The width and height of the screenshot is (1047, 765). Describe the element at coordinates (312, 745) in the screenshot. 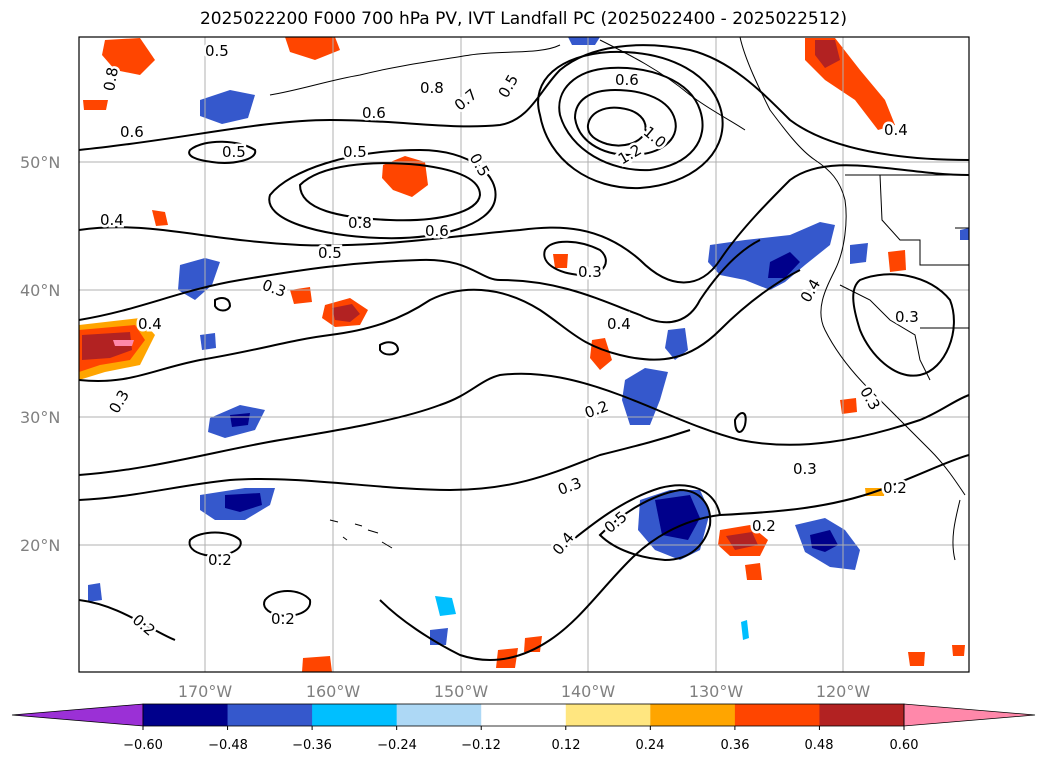

I see `colorbar-tick-label: −0.36` at that location.